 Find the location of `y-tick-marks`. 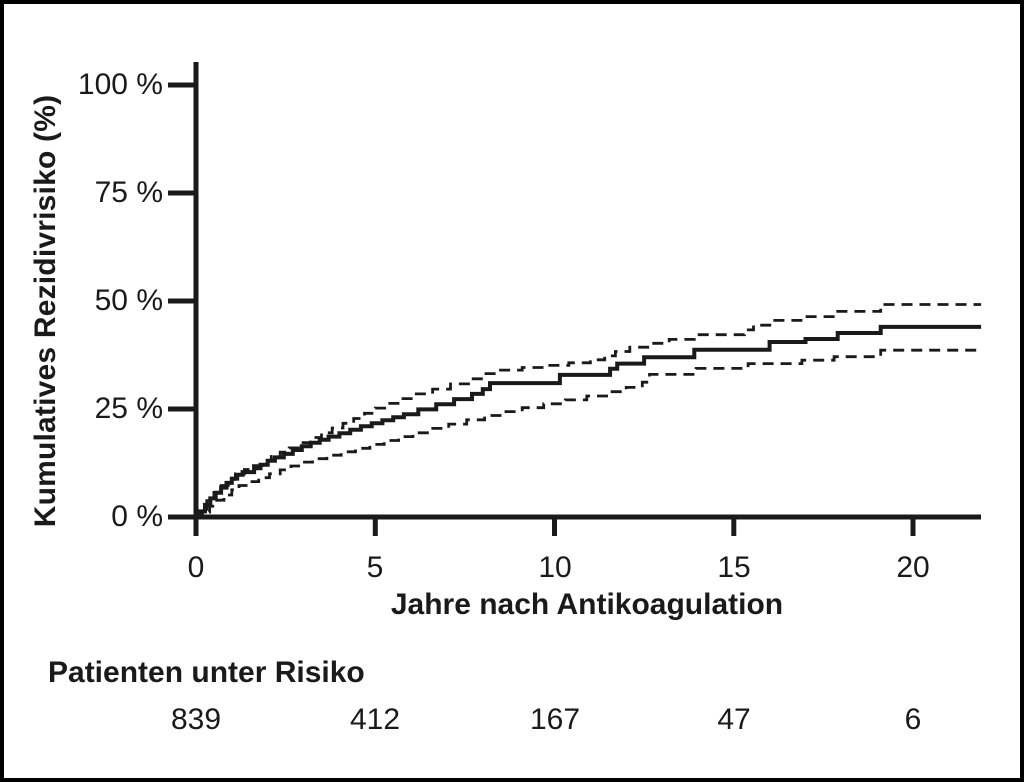

y-tick-marks is located at coordinates (182, 301).